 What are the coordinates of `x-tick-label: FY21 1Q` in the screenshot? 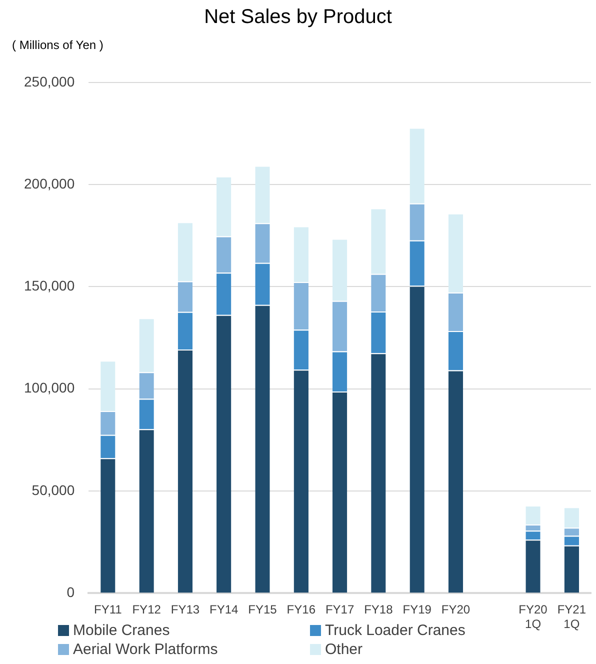 It's located at (571, 617).